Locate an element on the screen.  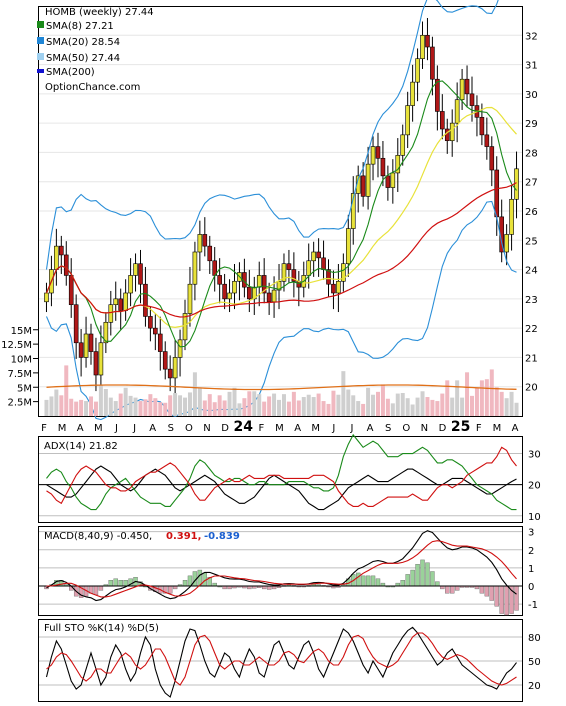
indicator-tick-label: 1 is located at coordinates (531, 569).